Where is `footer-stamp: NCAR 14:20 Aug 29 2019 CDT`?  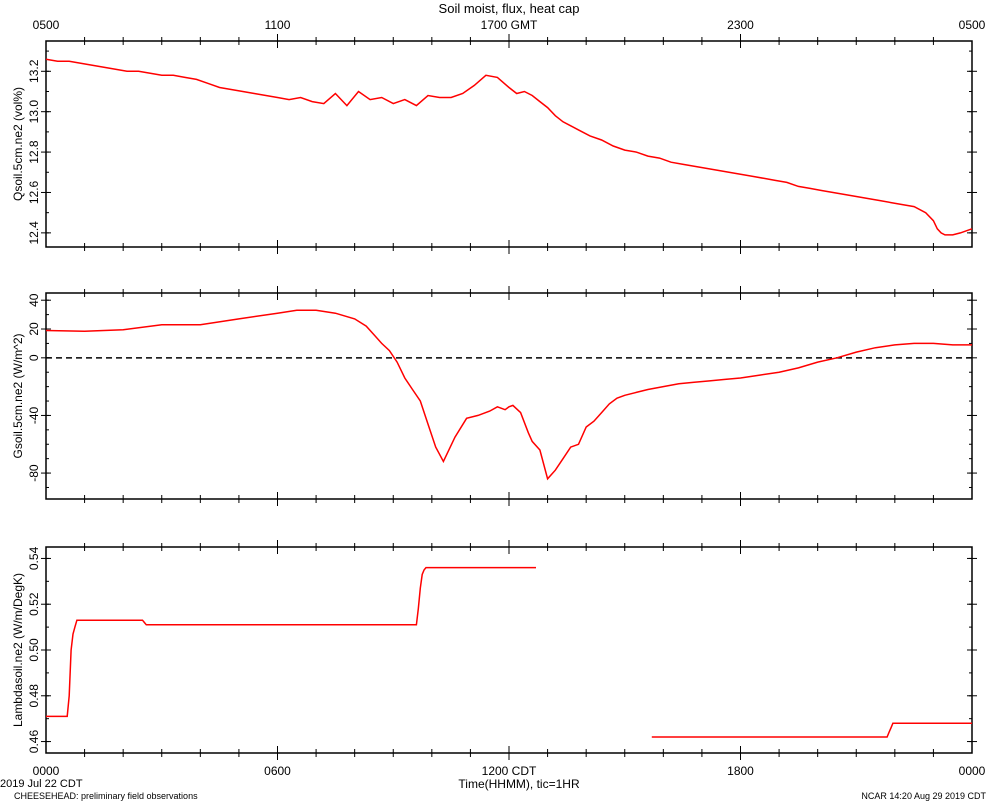 footer-stamp: NCAR 14:20 Aug 29 2019 CDT is located at coordinates (923, 796).